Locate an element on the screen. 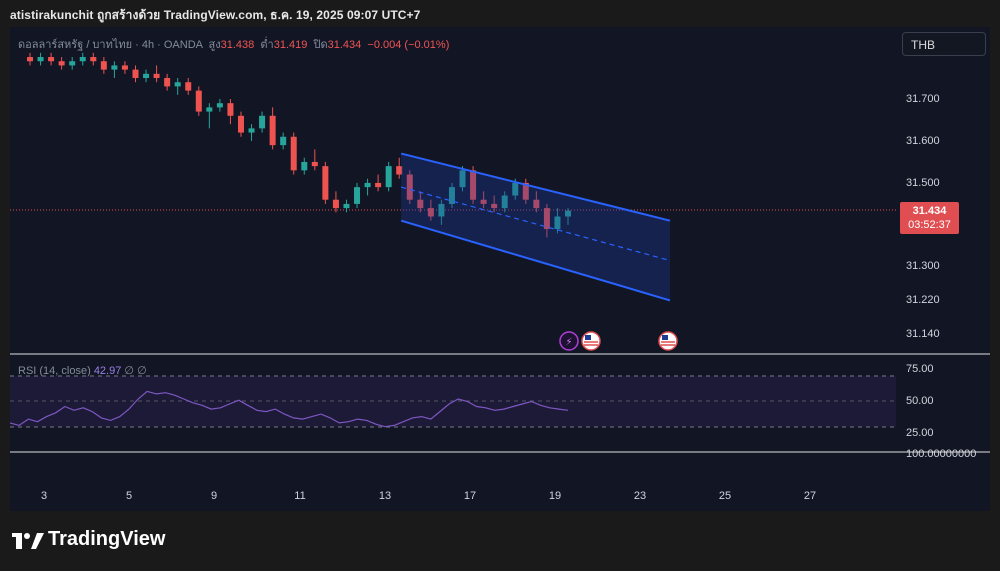  channel-upper-line is located at coordinates (535, 187).